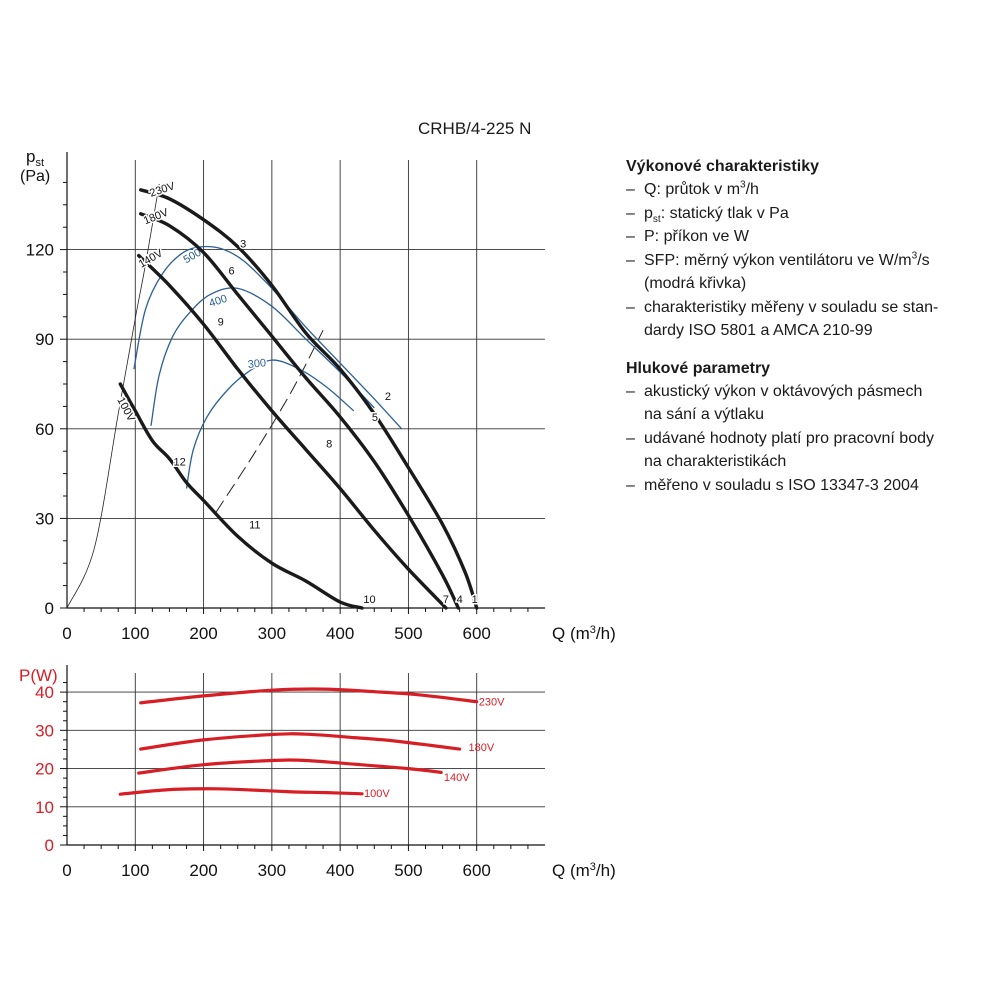 The height and width of the screenshot is (1000, 1000). Describe the element at coordinates (44, 429) in the screenshot. I see `y-tick-label: 60` at that location.